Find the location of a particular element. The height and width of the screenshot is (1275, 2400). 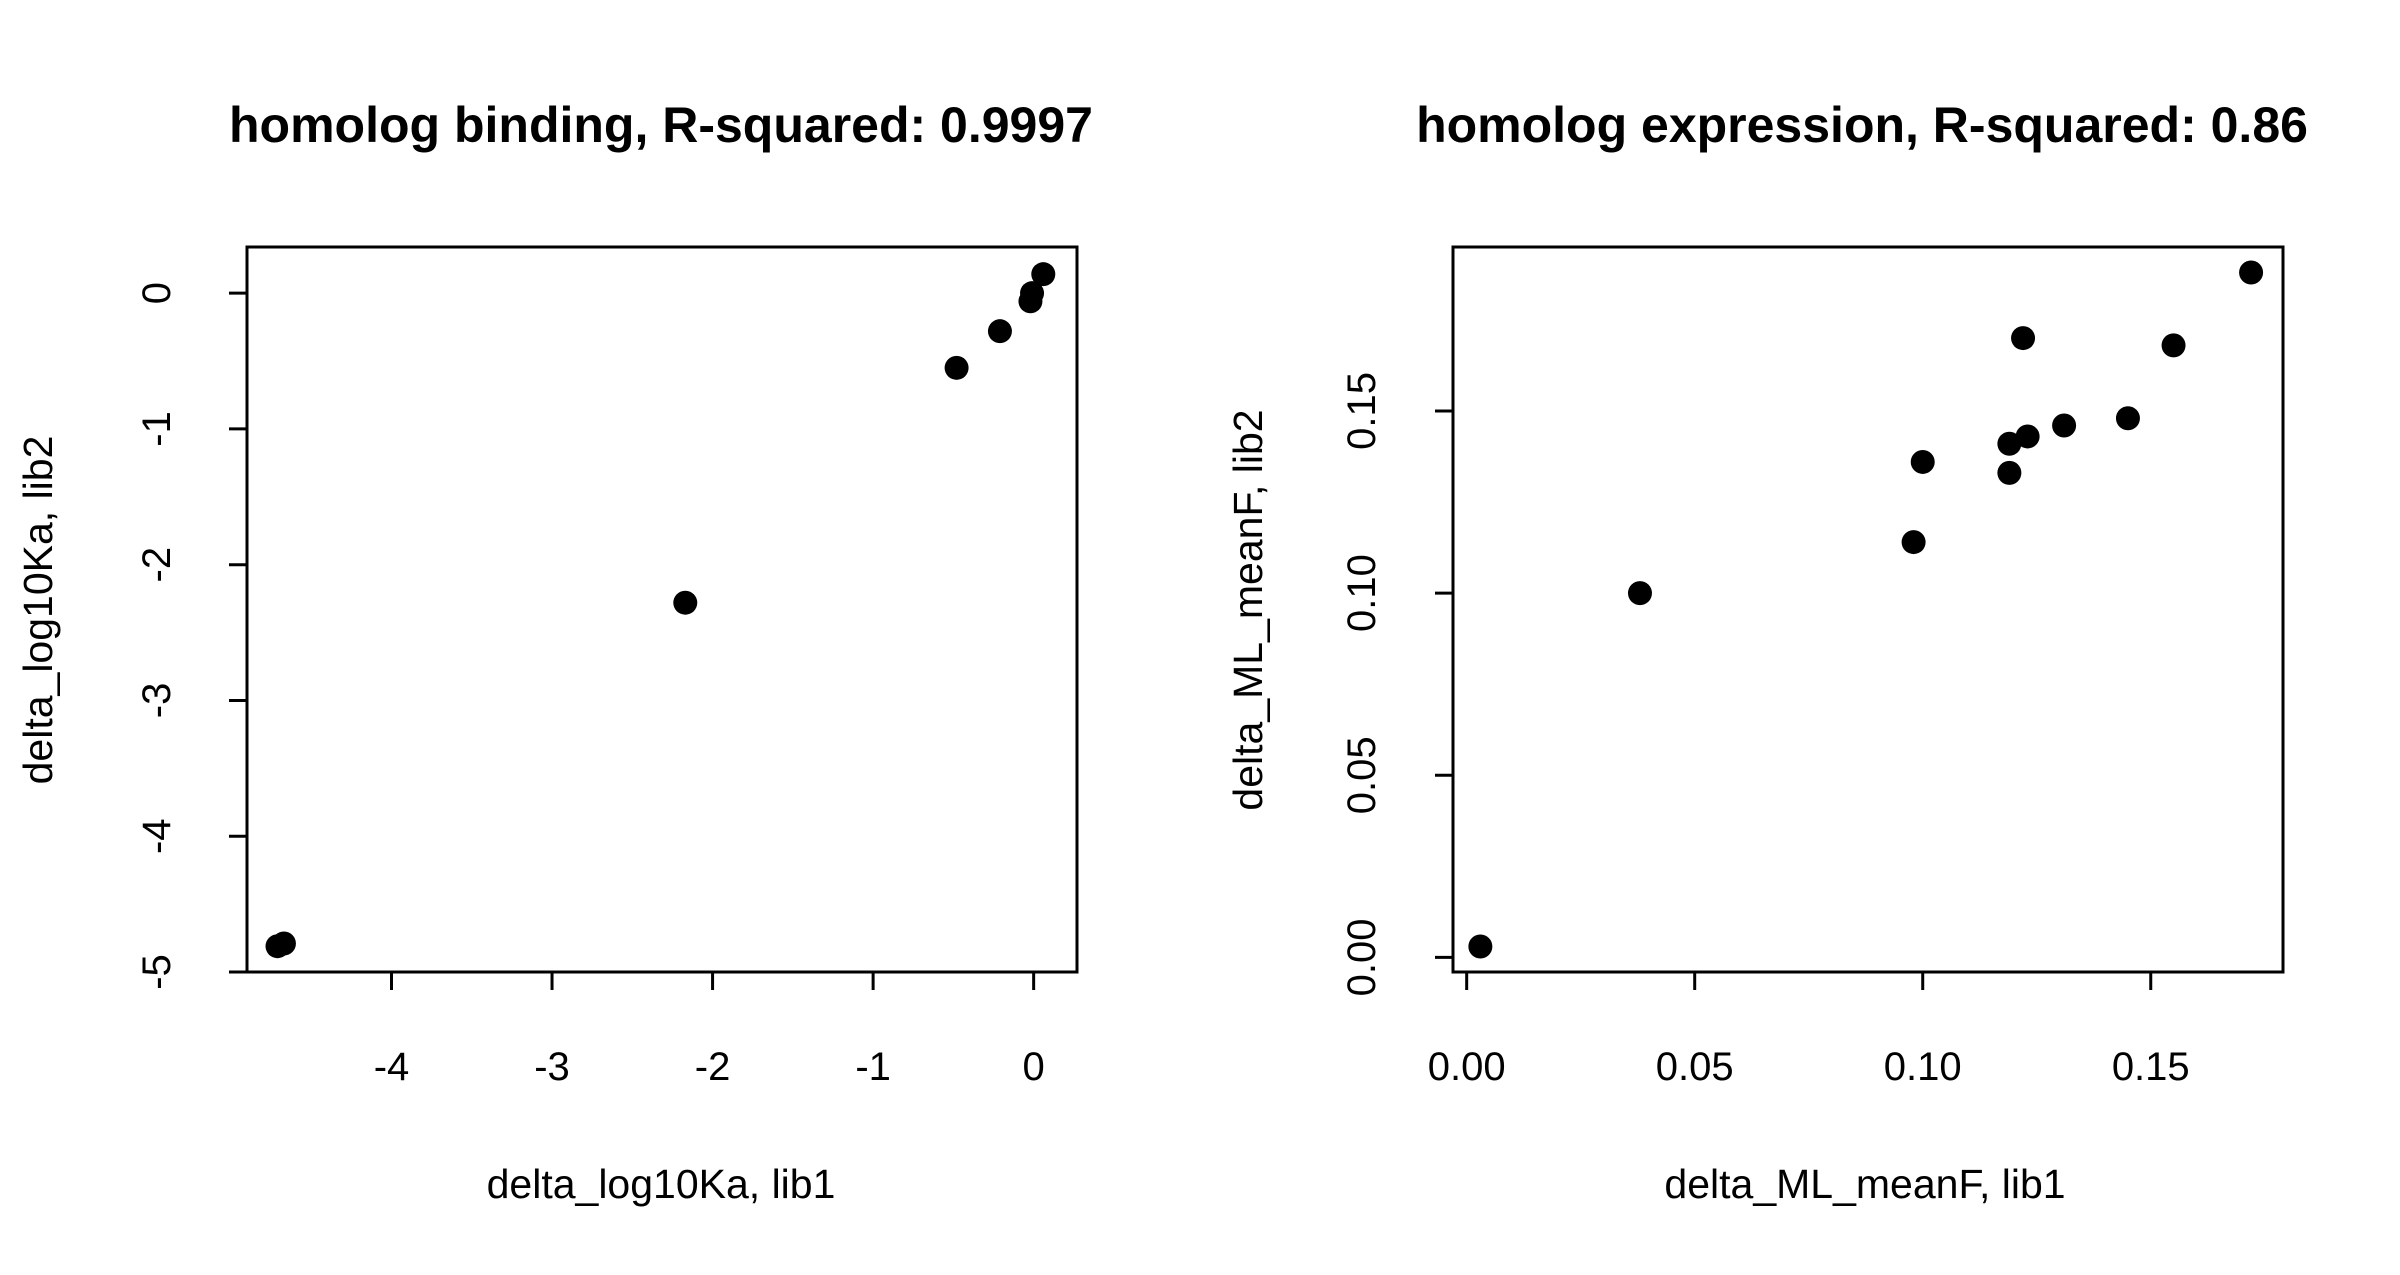

expression-y-axis-label: delta_ML_meanF, lib2 is located at coordinates (1248, 609).